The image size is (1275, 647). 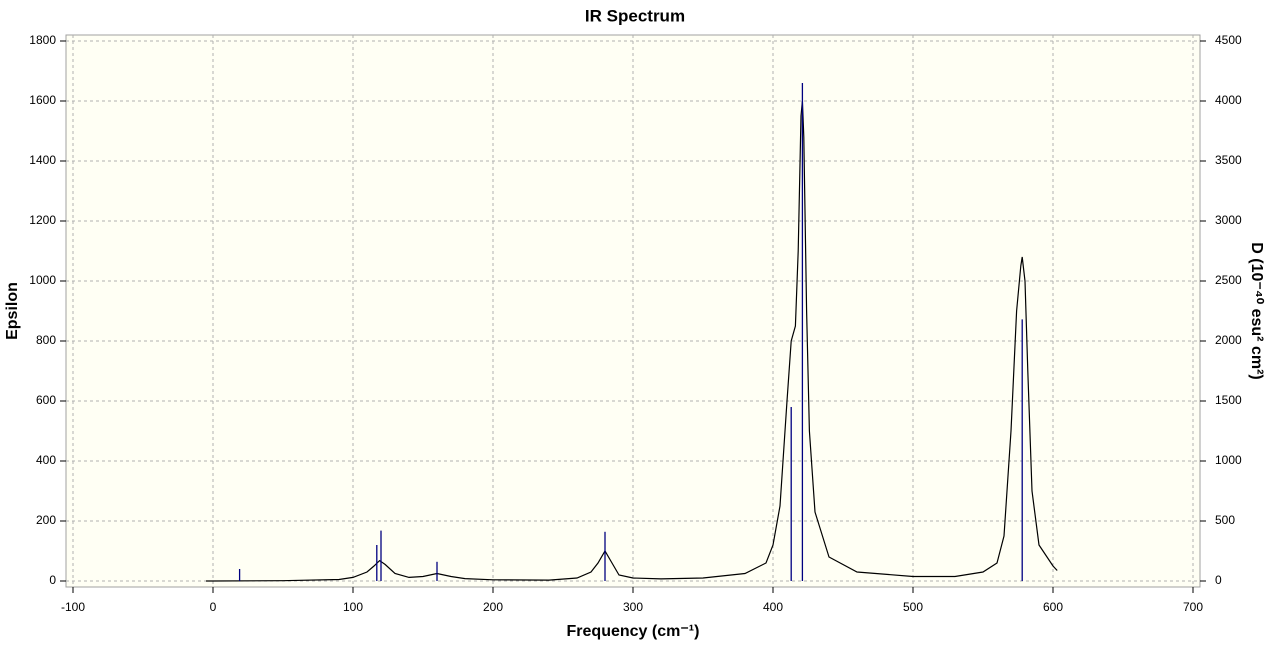 What do you see at coordinates (1053, 607) in the screenshot?
I see `x-tick-label: 600` at bounding box center [1053, 607].